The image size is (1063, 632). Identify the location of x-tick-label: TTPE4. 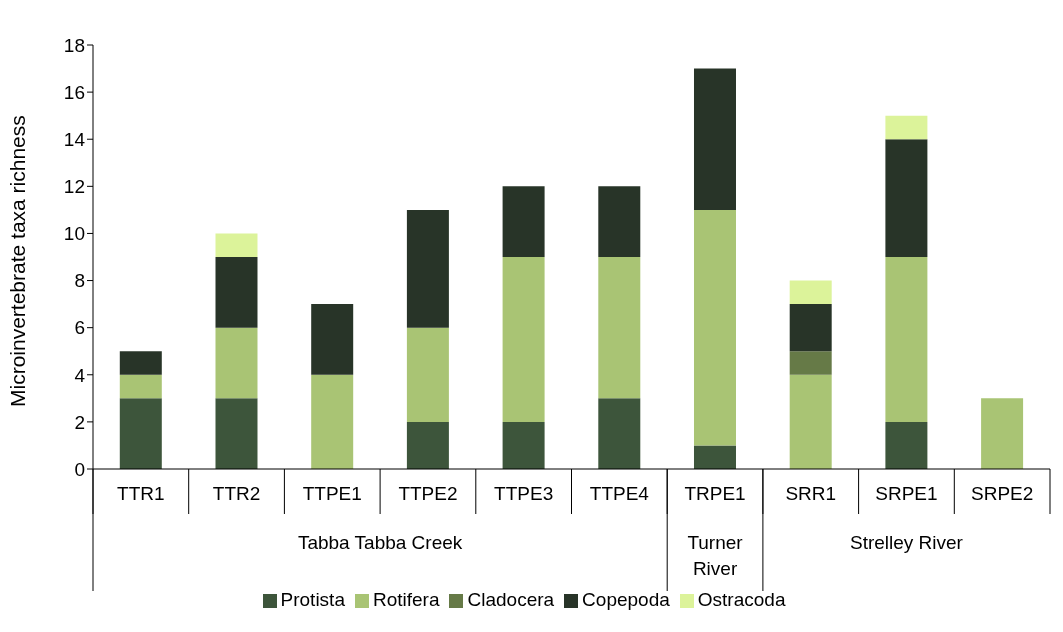
(619, 494).